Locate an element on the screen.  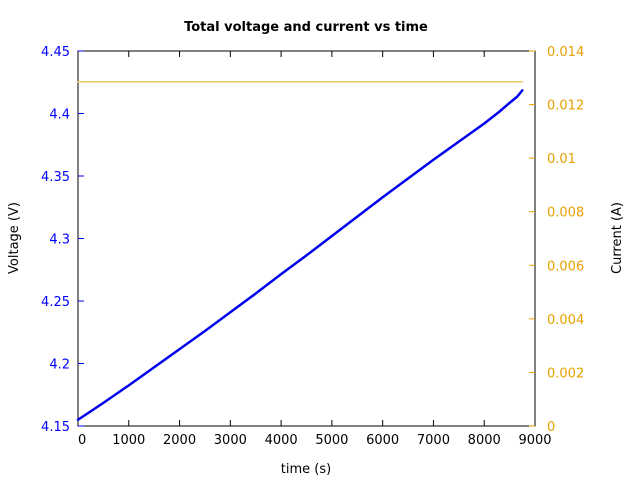
y-right-axis-ticks: 0 0.002 0.004 0.006 0.008 0.01 0.012 0.014 is located at coordinates (556, 240).